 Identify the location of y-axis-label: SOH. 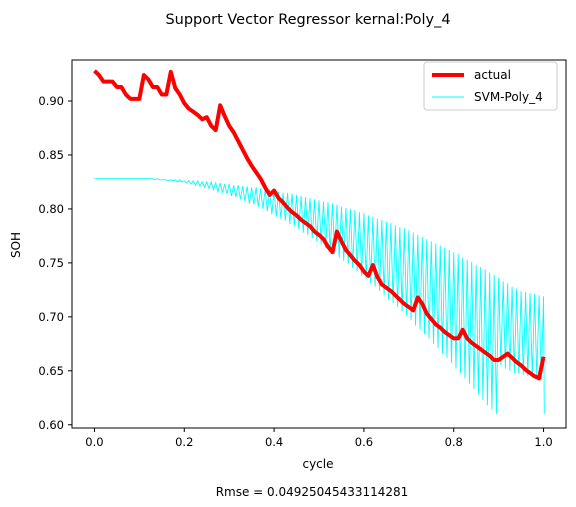
(16, 245).